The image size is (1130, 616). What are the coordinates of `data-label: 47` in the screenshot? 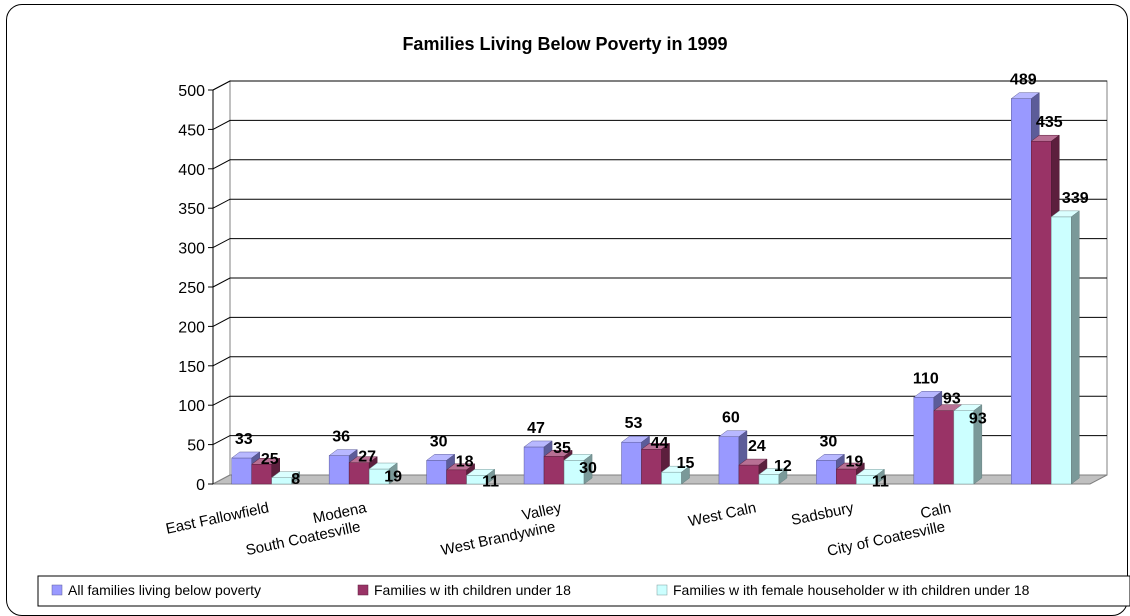 It's located at (536, 428).